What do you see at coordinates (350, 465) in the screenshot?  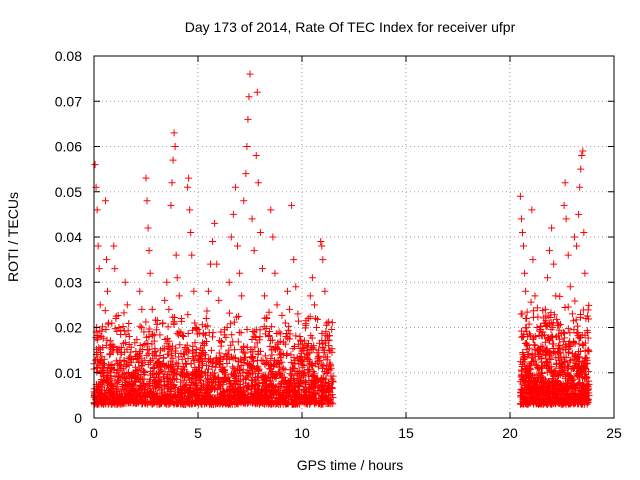 I see `x-axis-label: GPS time / hours` at bounding box center [350, 465].